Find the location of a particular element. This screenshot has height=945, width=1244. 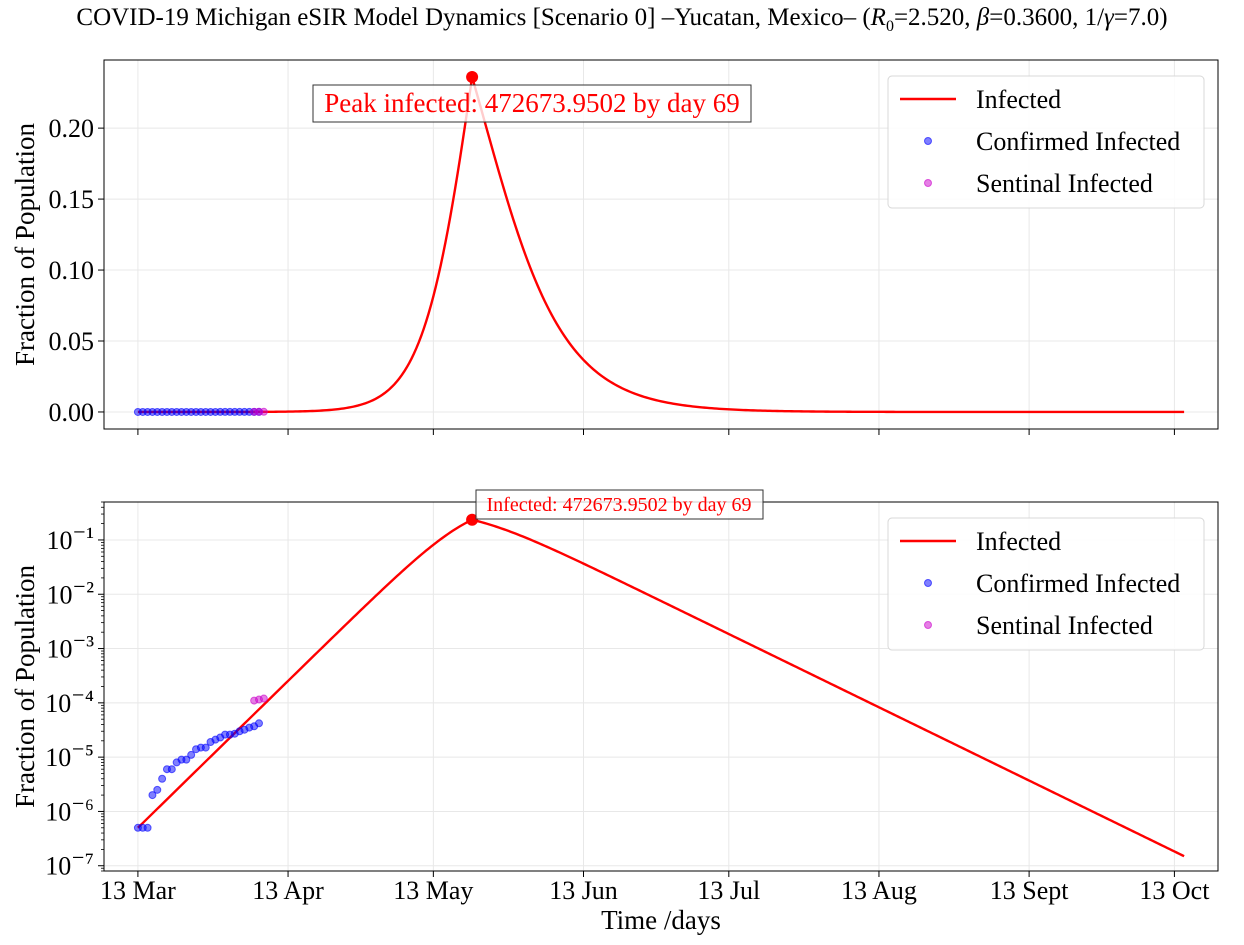

x-tick-label: 13 Aug is located at coordinates (879, 890).